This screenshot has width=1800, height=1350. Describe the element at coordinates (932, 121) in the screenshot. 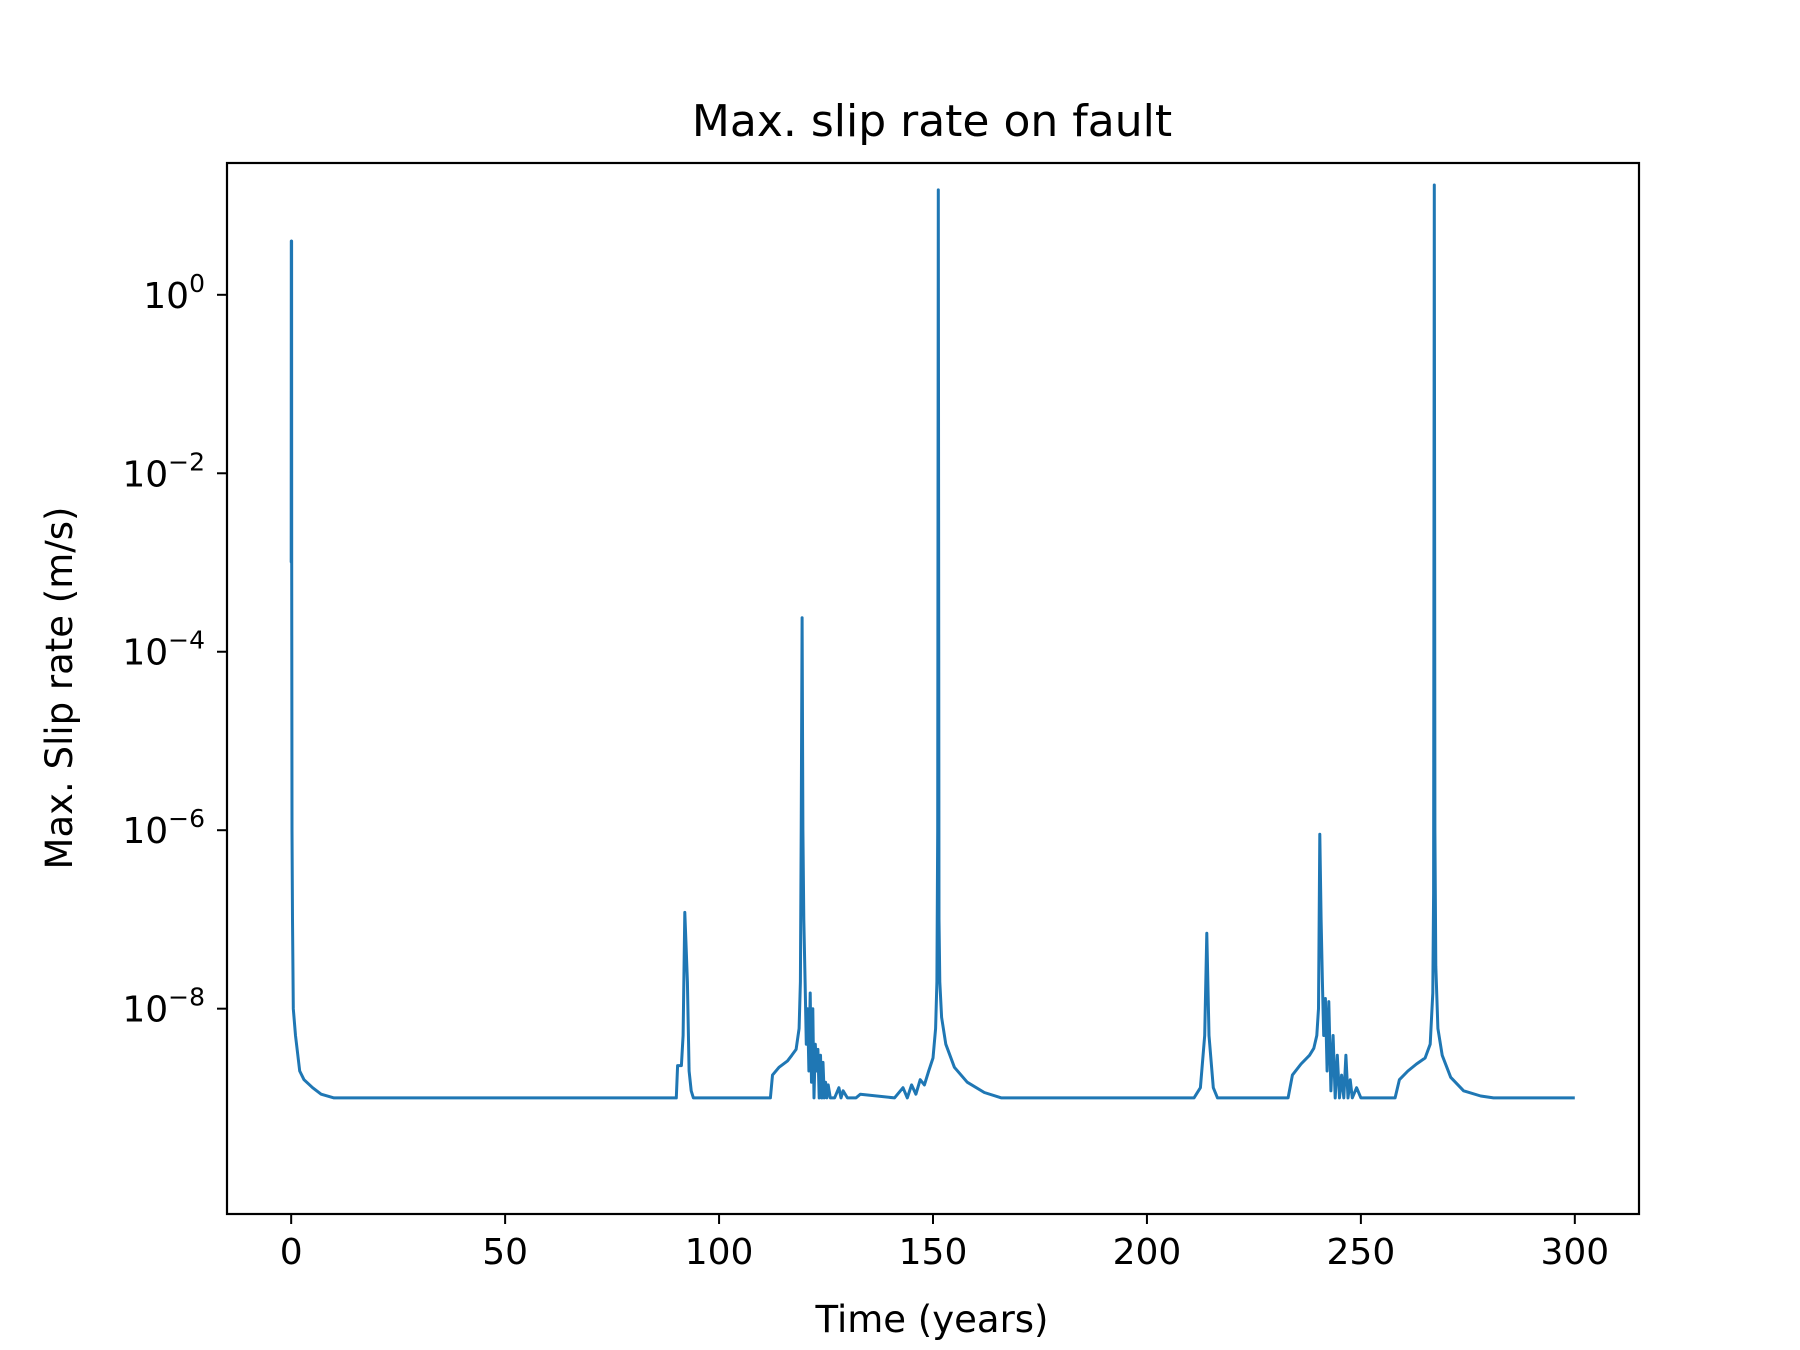

I see `chart-title: Max. slip rate on fault` at that location.